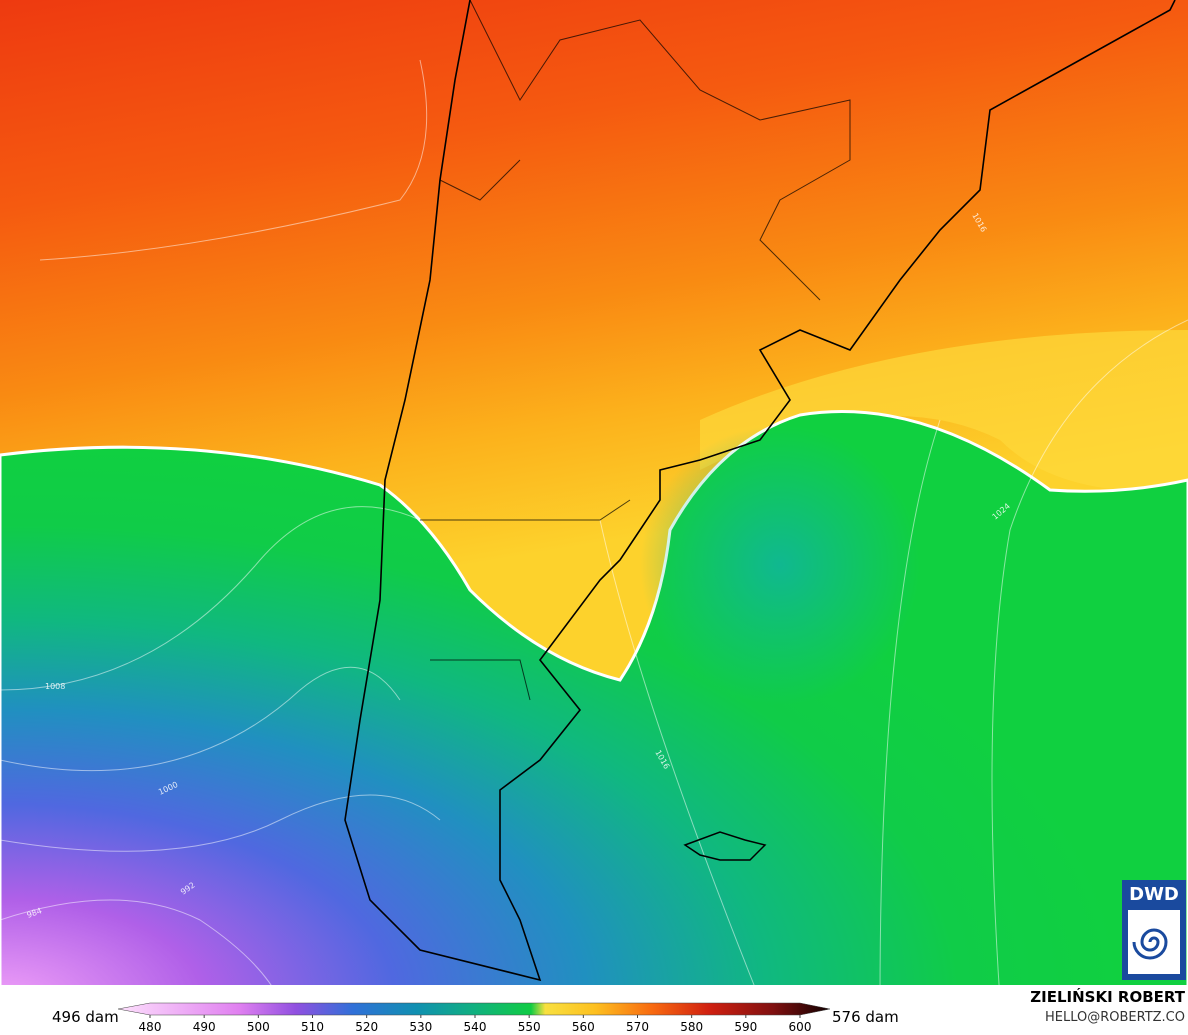 The image size is (1188, 1035). Describe the element at coordinates (800, 1027) in the screenshot. I see `colorbar-tick-label: 600` at that location.